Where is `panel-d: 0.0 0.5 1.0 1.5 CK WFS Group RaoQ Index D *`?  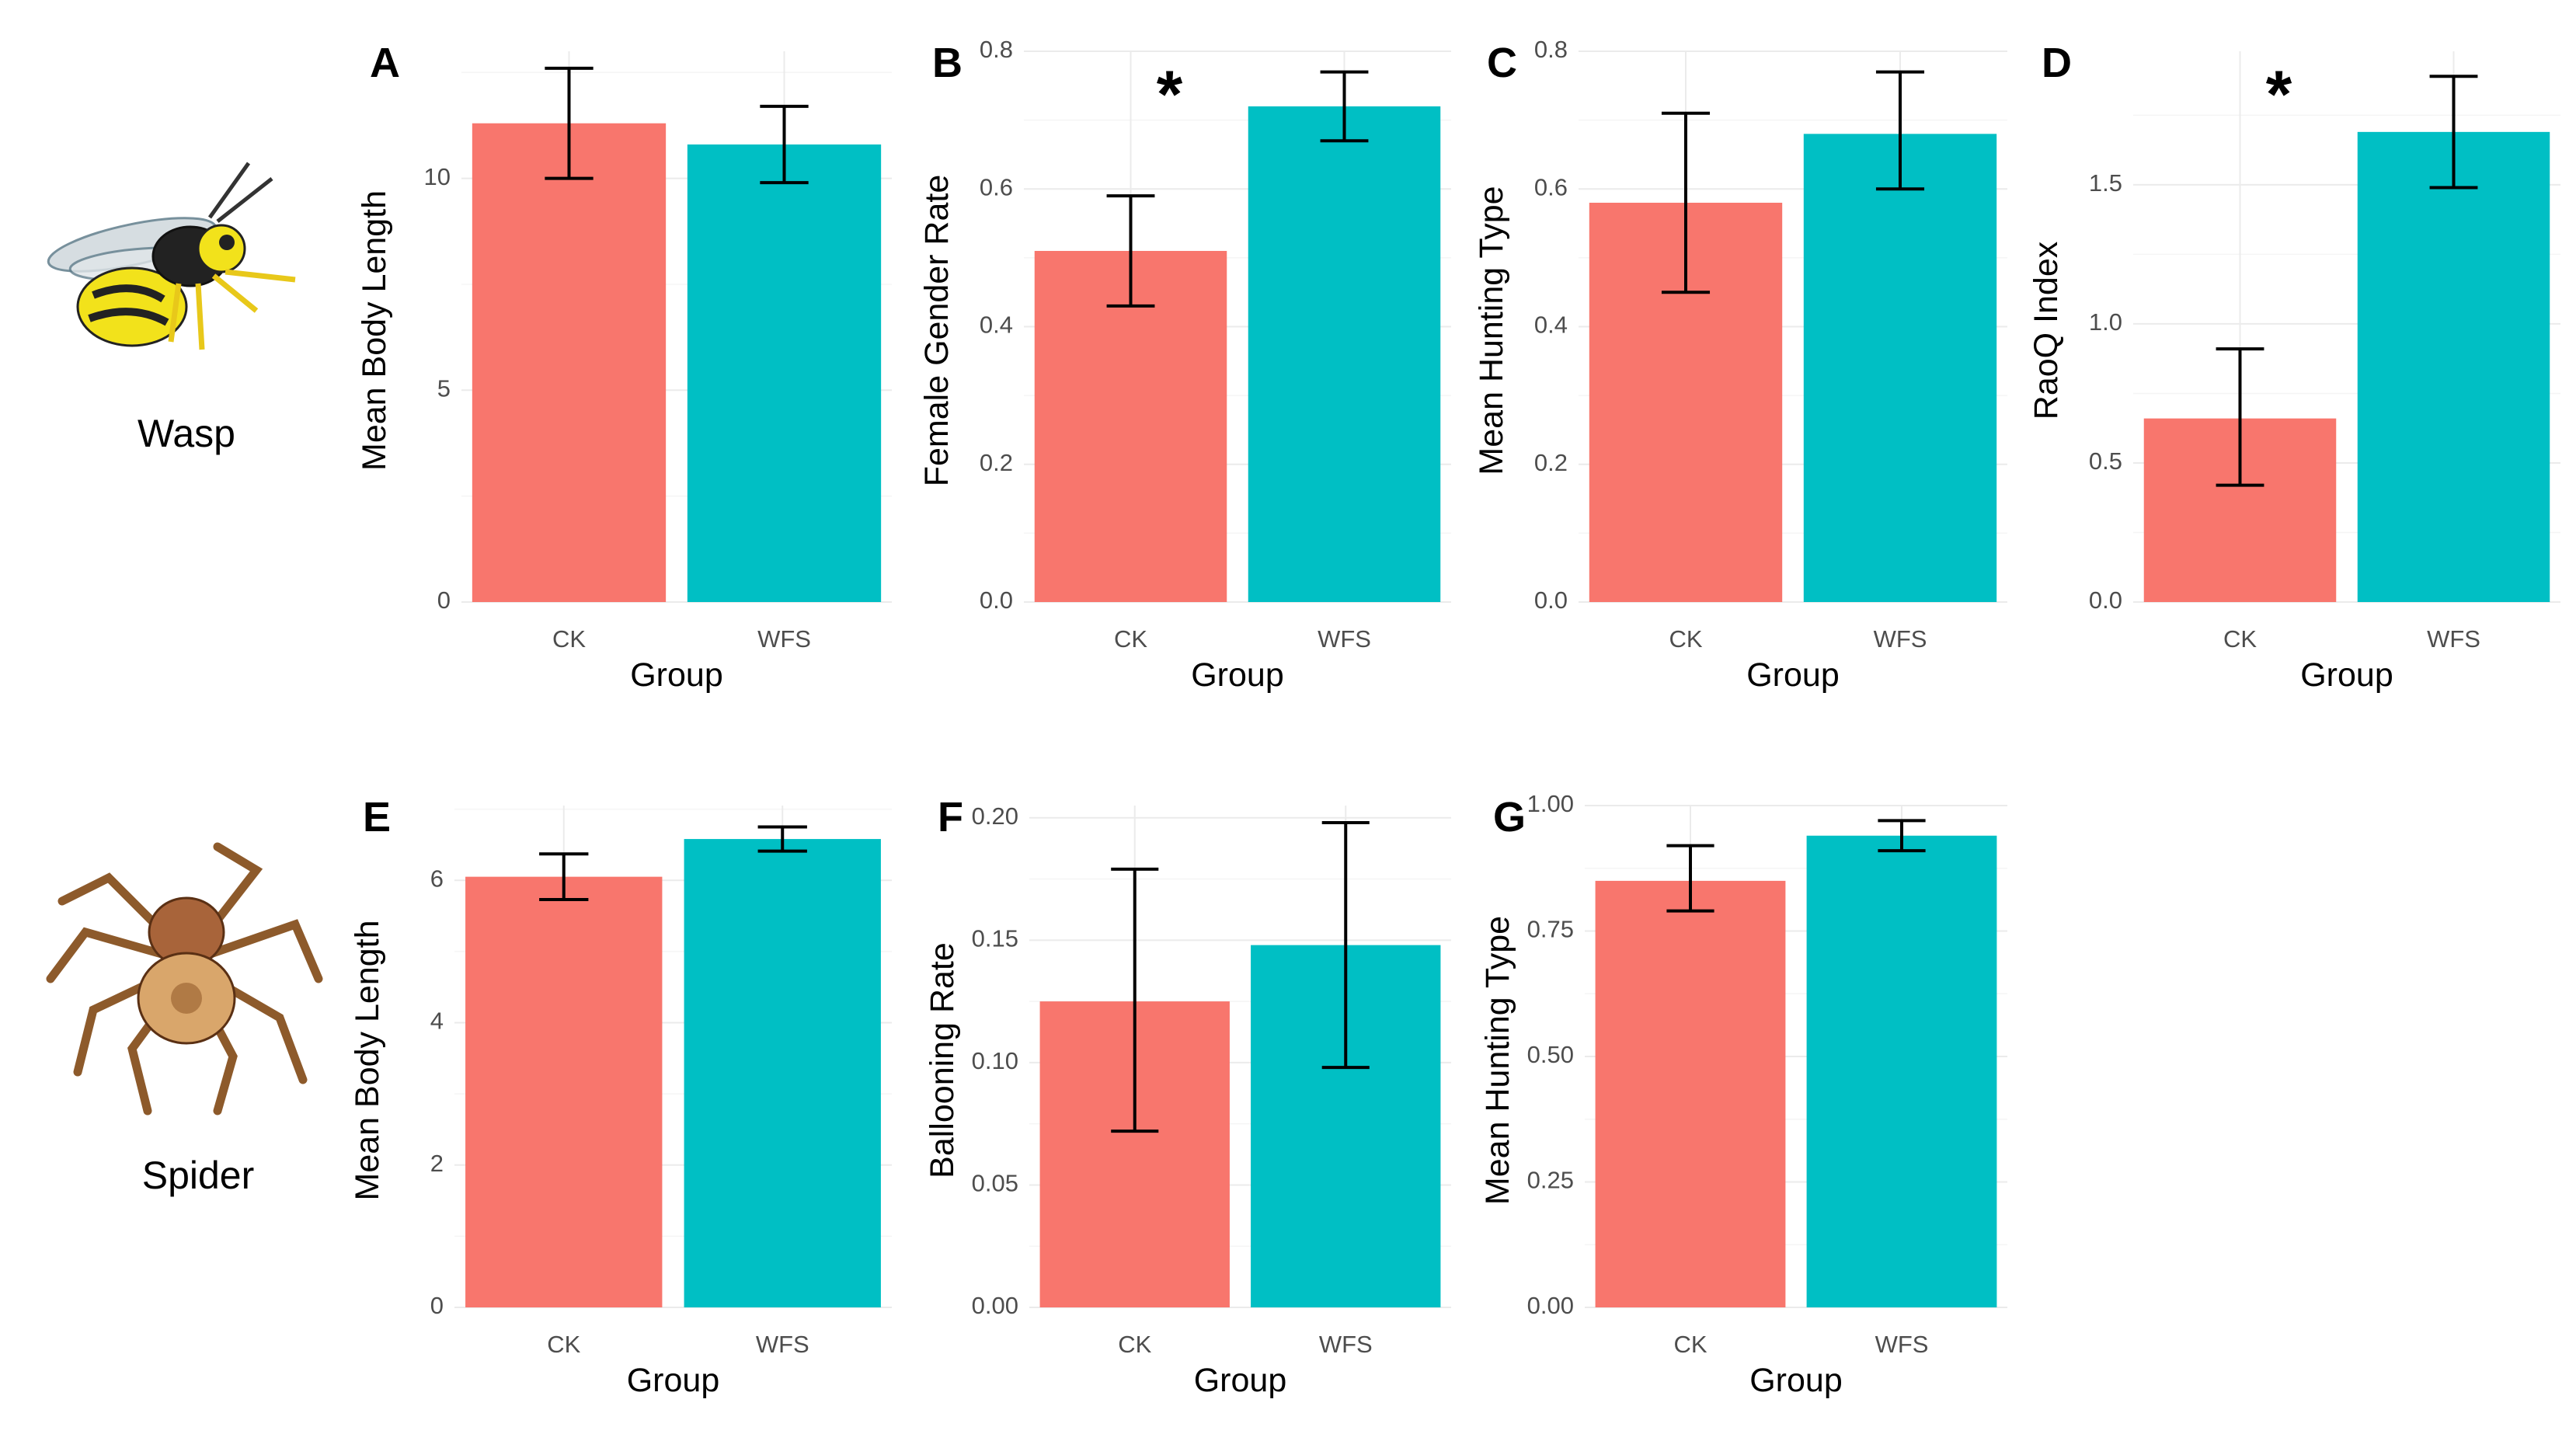
panel-d: 0.0 0.5 1.0 1.5 CK WFS Group RaoQ Index D * is located at coordinates (2294, 367).